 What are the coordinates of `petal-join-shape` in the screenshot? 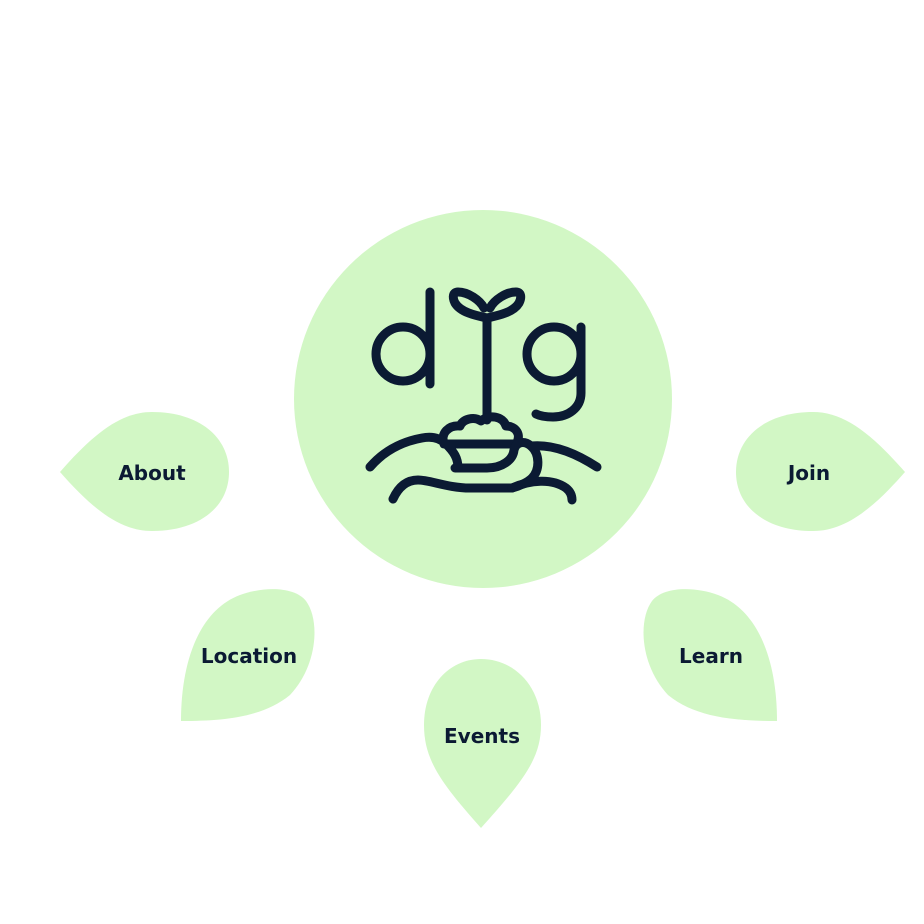 It's located at (820, 471).